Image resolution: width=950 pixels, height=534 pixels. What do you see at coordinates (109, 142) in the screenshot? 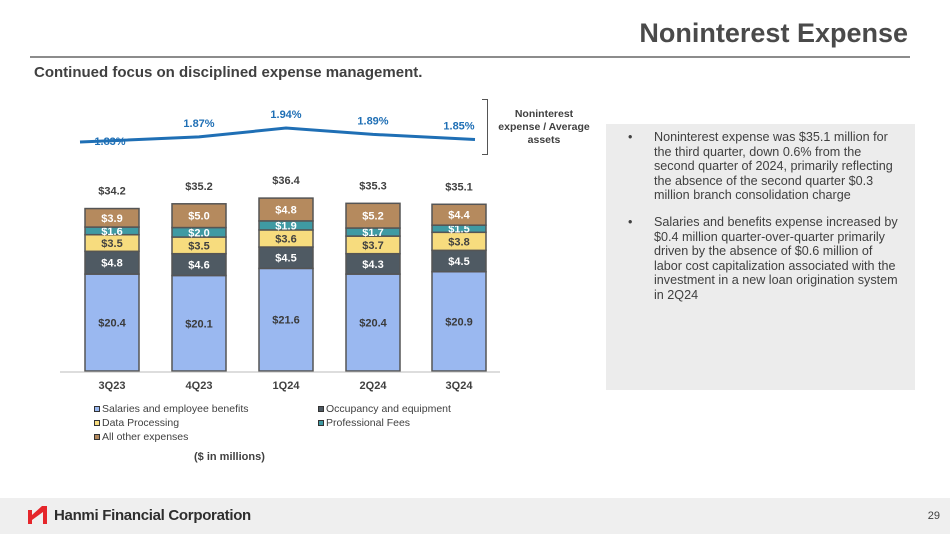
I see `ratio-label: 1.83%` at bounding box center [109, 142].